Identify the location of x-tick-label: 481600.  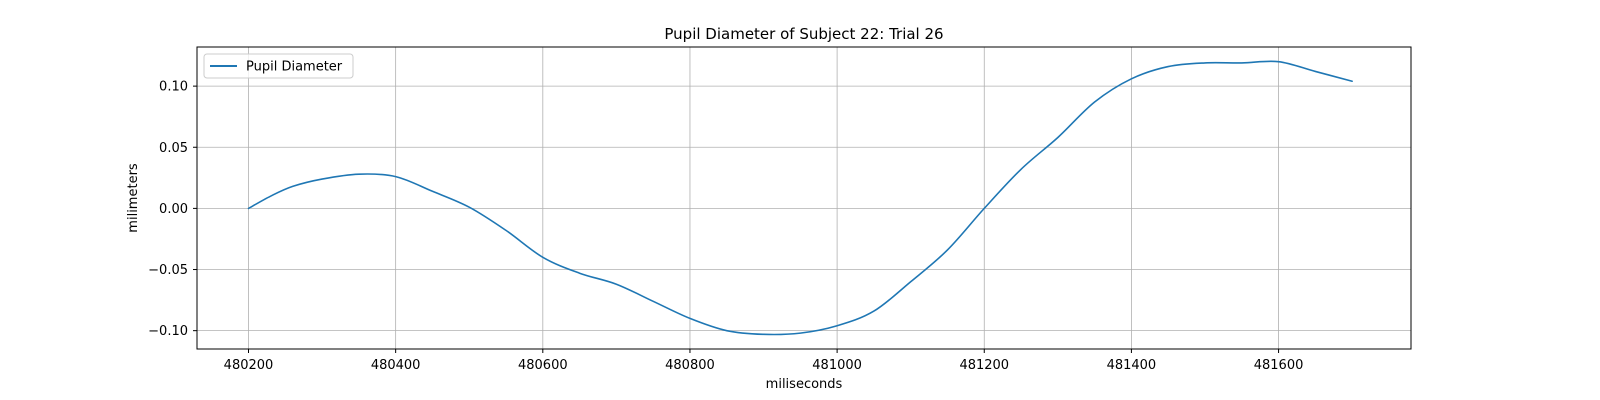
(1279, 365).